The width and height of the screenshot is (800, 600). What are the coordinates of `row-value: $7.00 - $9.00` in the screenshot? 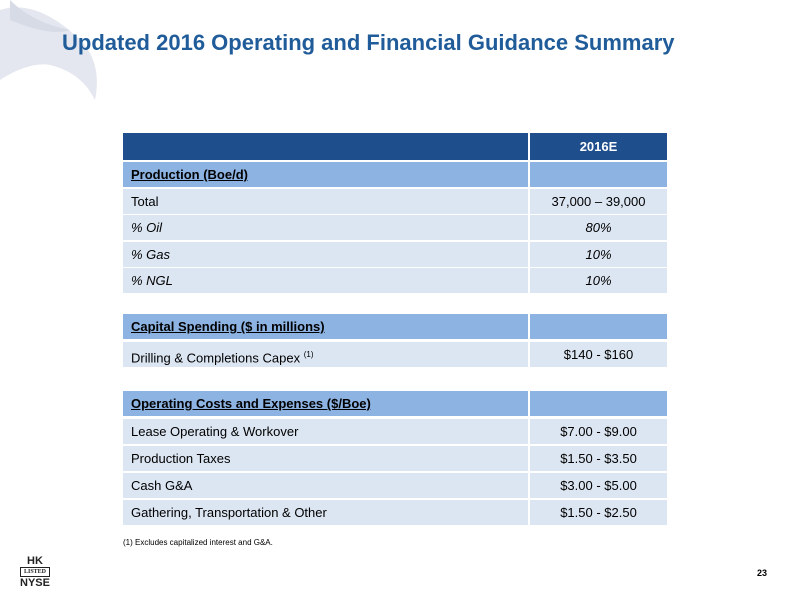 It's located at (598, 431).